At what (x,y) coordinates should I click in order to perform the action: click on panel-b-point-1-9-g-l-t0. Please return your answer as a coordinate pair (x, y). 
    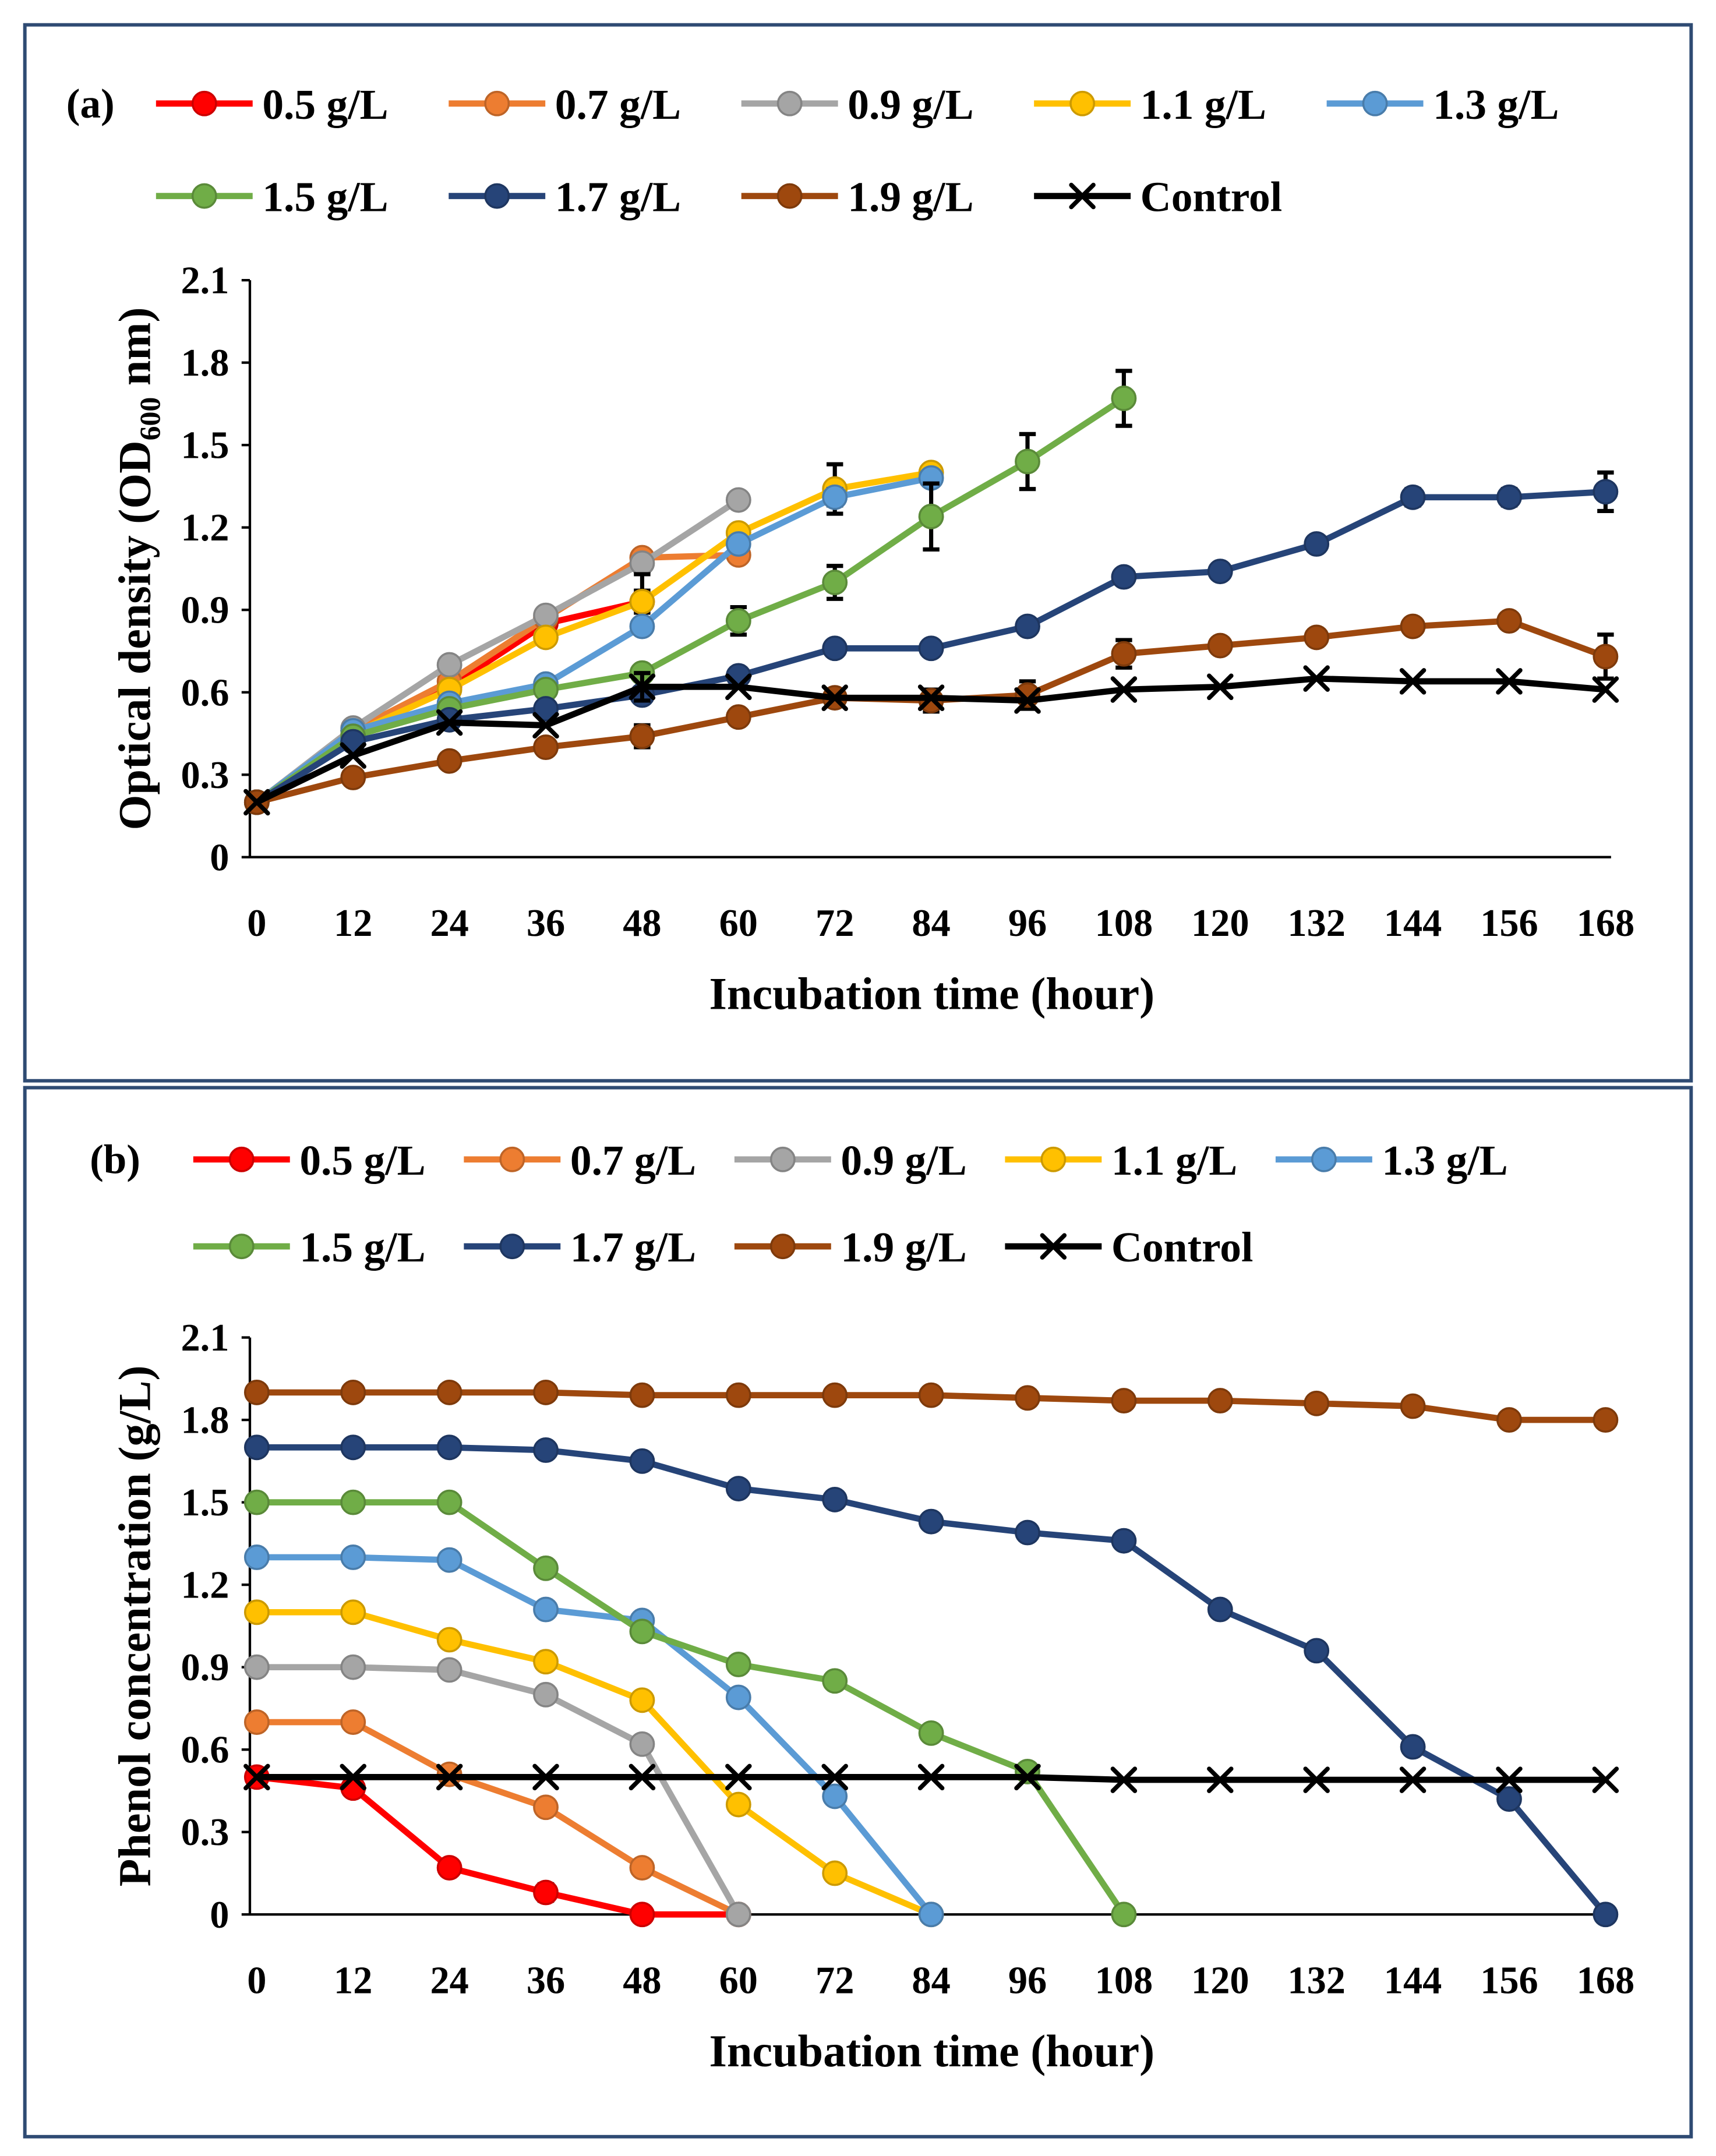
    Looking at the image, I should click on (257, 1392).